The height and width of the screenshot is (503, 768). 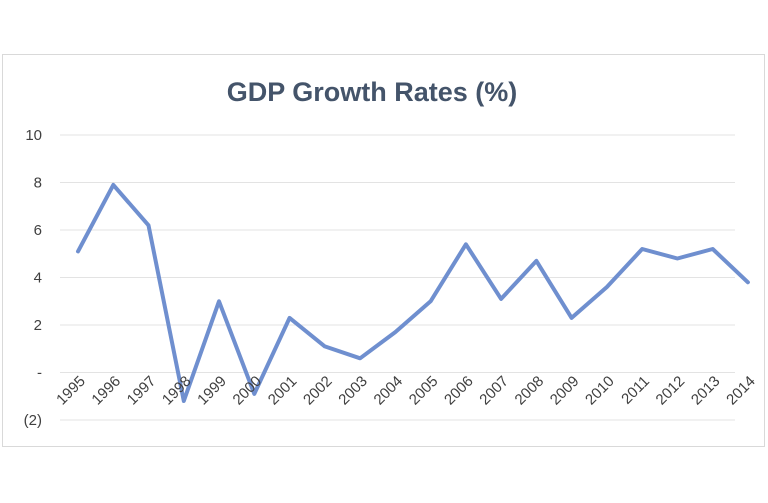 I want to click on x-tick-label: 1995, so click(x=71, y=391).